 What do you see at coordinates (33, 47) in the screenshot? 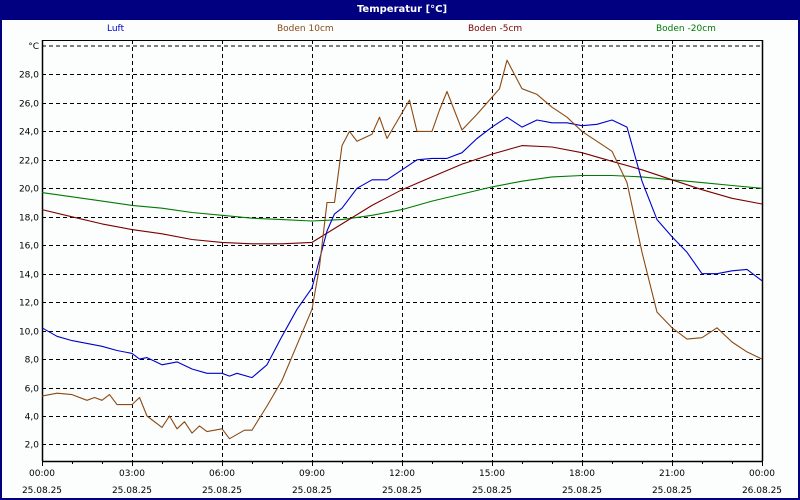
I see `y-unit-label: °C` at bounding box center [33, 47].